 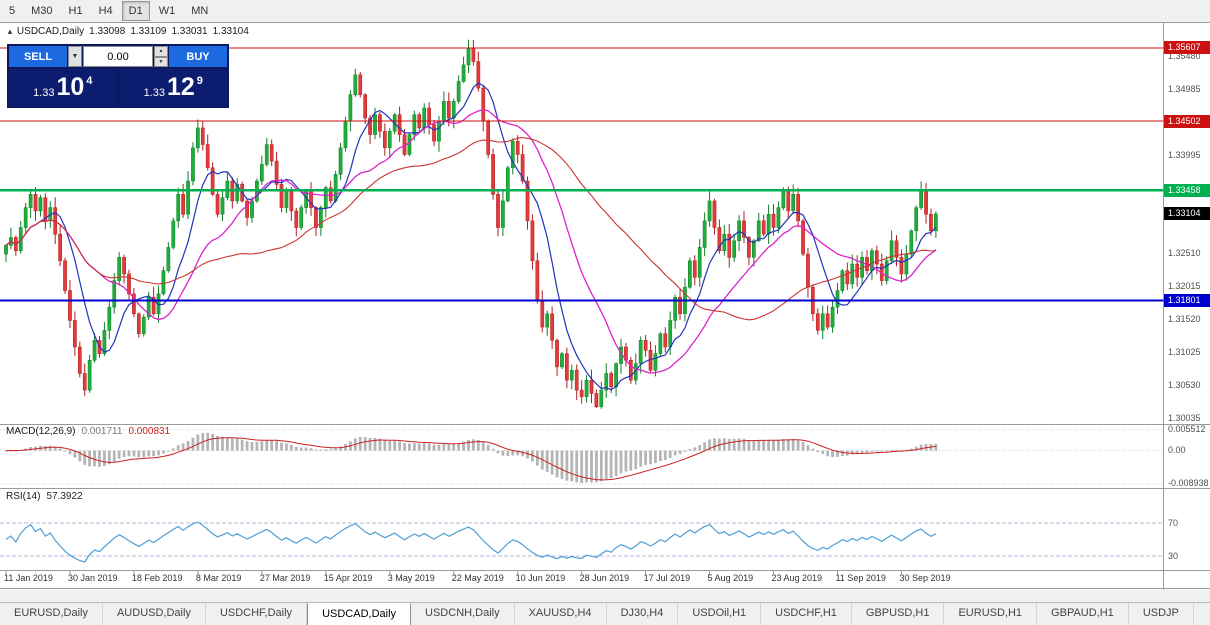 I want to click on tab-usdjp: USDJP, so click(x=1161, y=614).